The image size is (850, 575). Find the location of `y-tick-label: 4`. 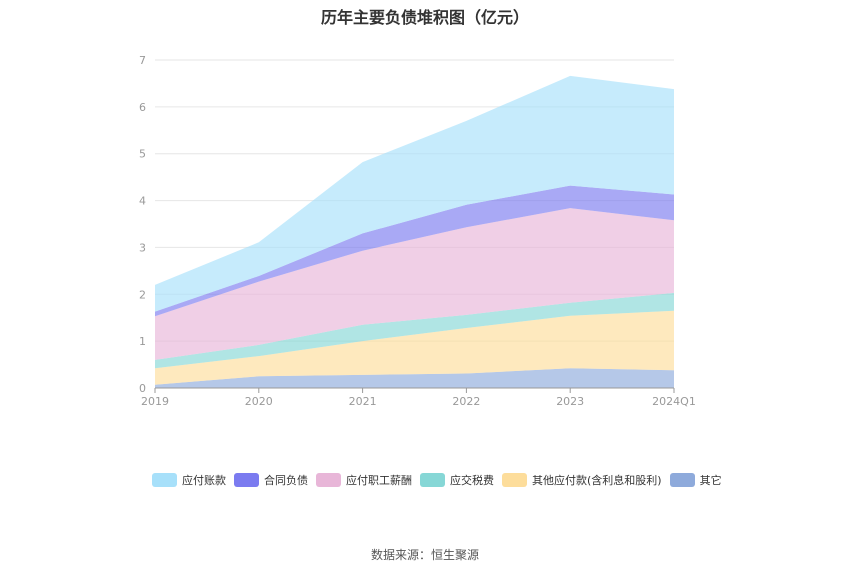

y-tick-label: 4 is located at coordinates (142, 201).